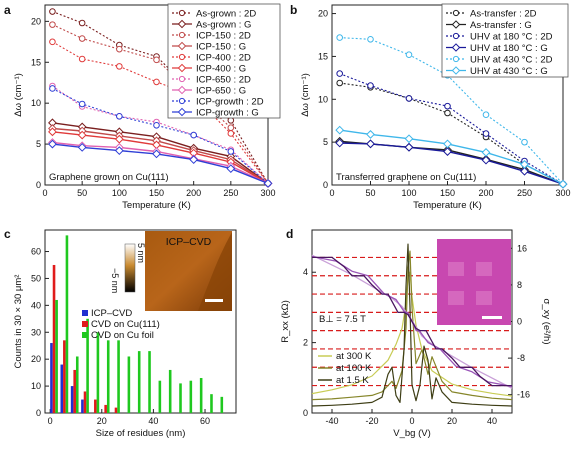  What do you see at coordinates (122, 335) in the screenshot?
I see `chart-c-legend-label: CVD on Cu foil` at bounding box center [122, 335].